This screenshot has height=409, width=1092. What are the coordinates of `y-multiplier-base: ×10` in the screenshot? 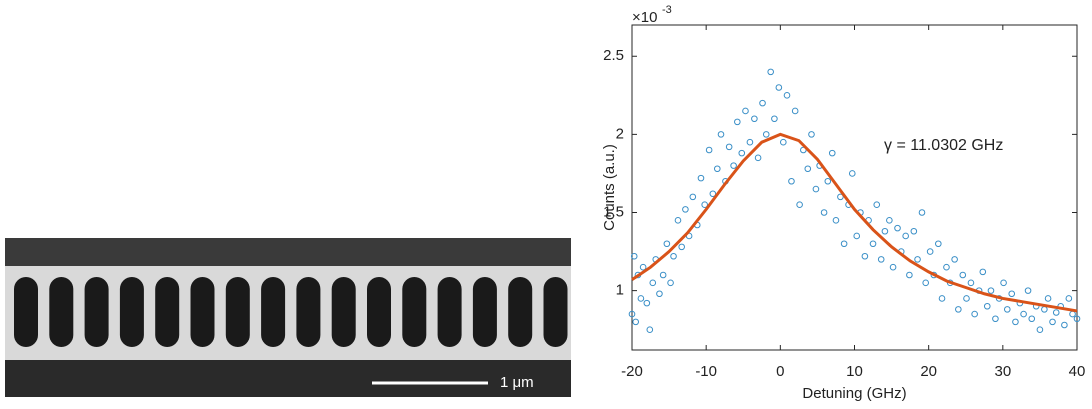 It's located at (644, 17).